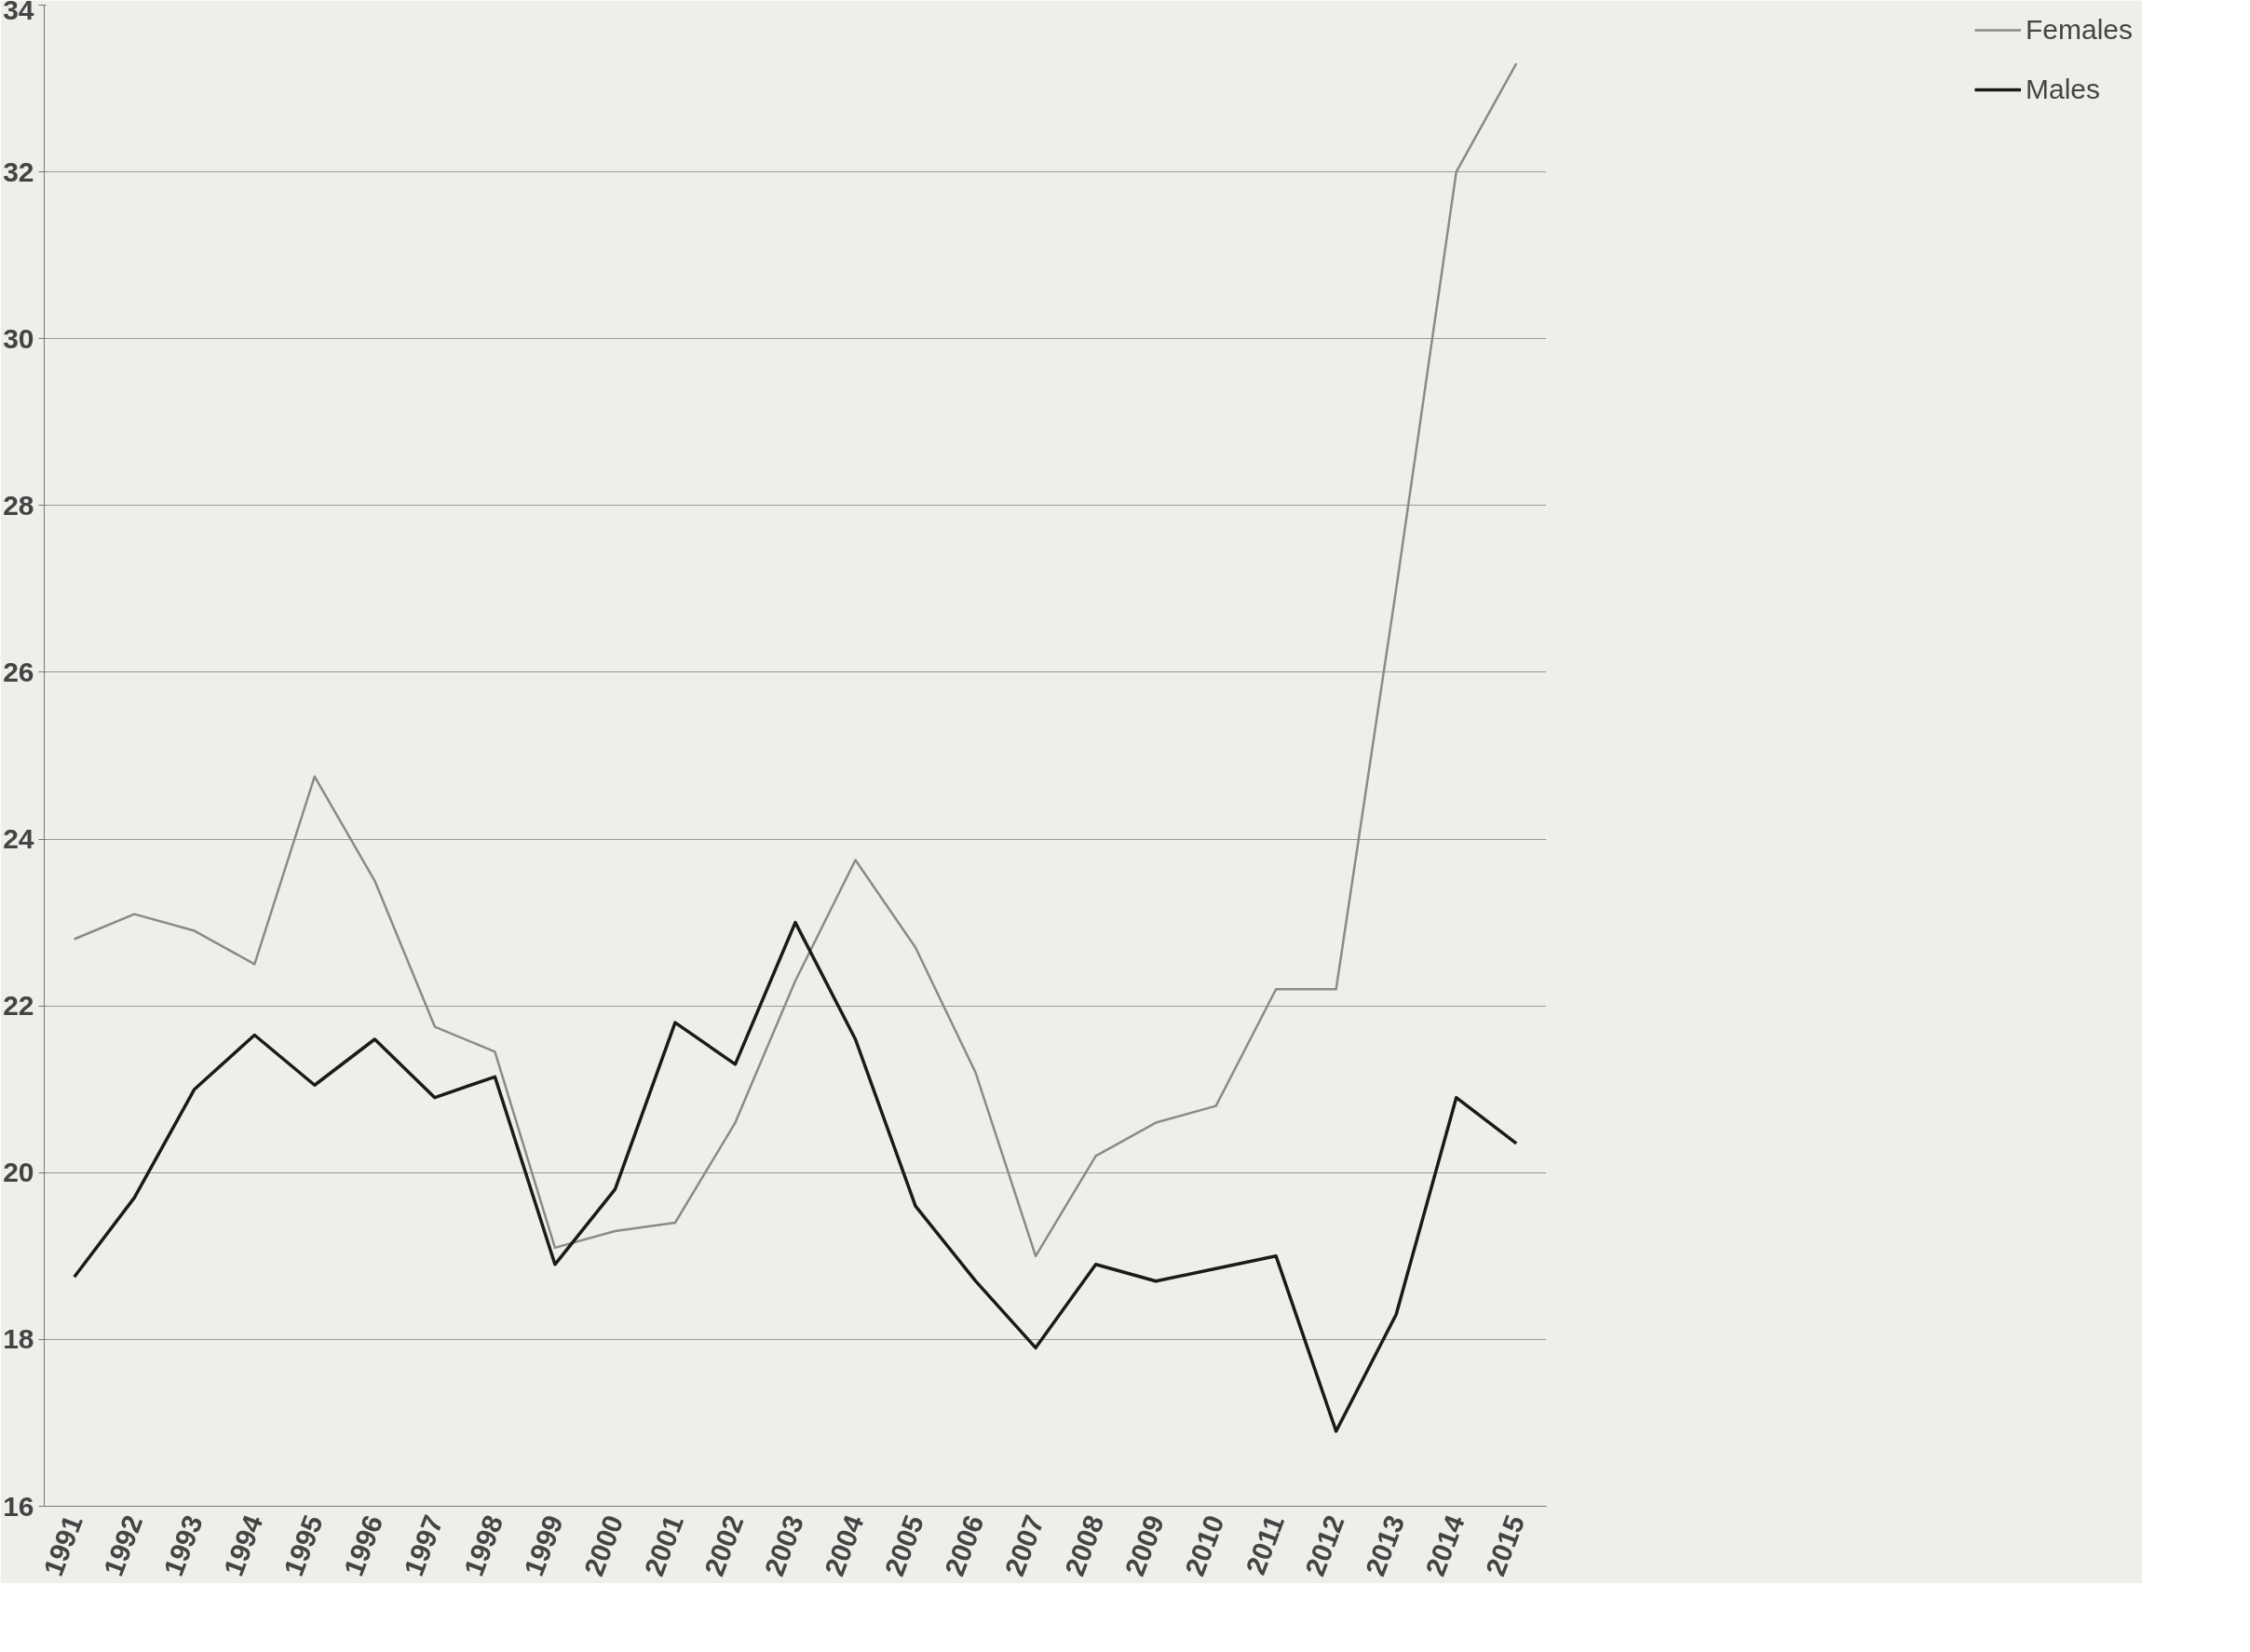 The image size is (2250, 1652). I want to click on x-tick-label: 2006, so click(964, 1545).